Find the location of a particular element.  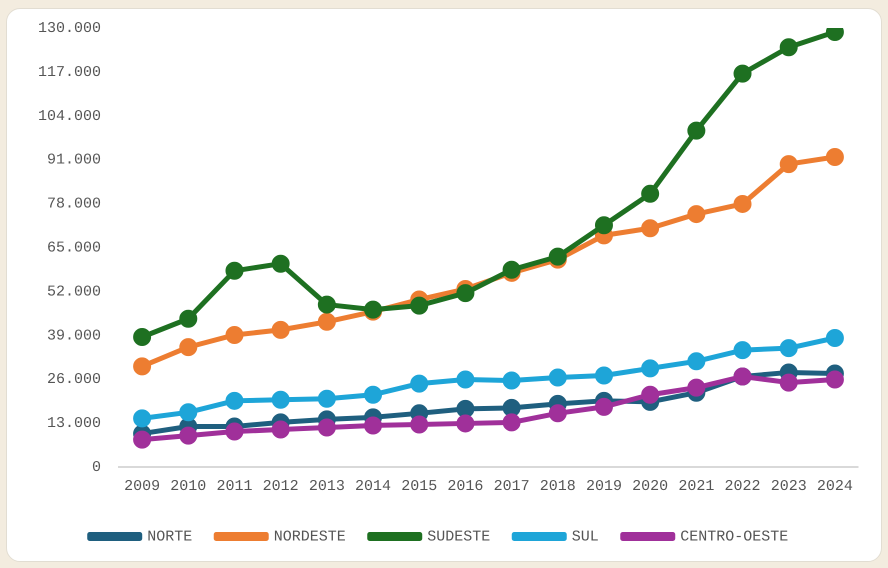

y-tick-label: 0 is located at coordinates (97, 467).